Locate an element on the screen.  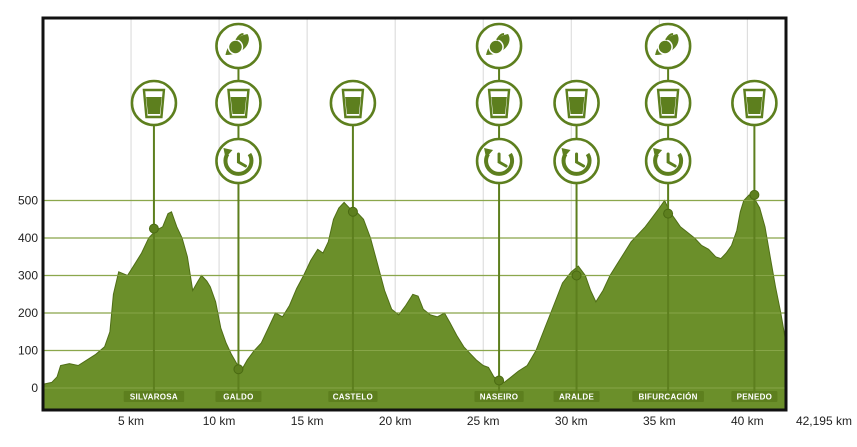
y-axis-ticks: 0 100 200 300 400 500 is located at coordinates (28, 295).